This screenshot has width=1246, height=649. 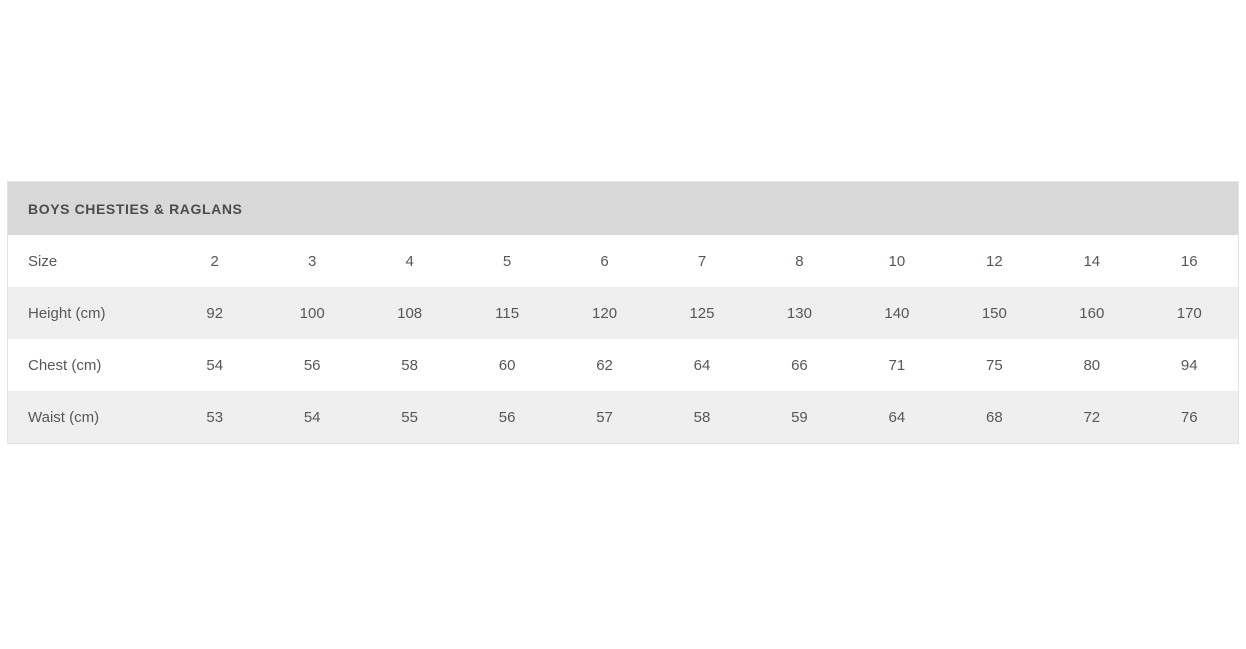 What do you see at coordinates (409, 417) in the screenshot?
I see `table-cell: 55` at bounding box center [409, 417].